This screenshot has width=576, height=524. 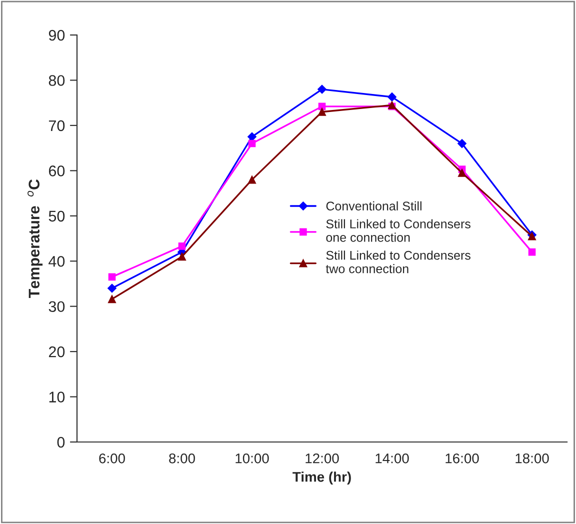 I want to click on x-tick-label: 12:00, so click(x=322, y=458).